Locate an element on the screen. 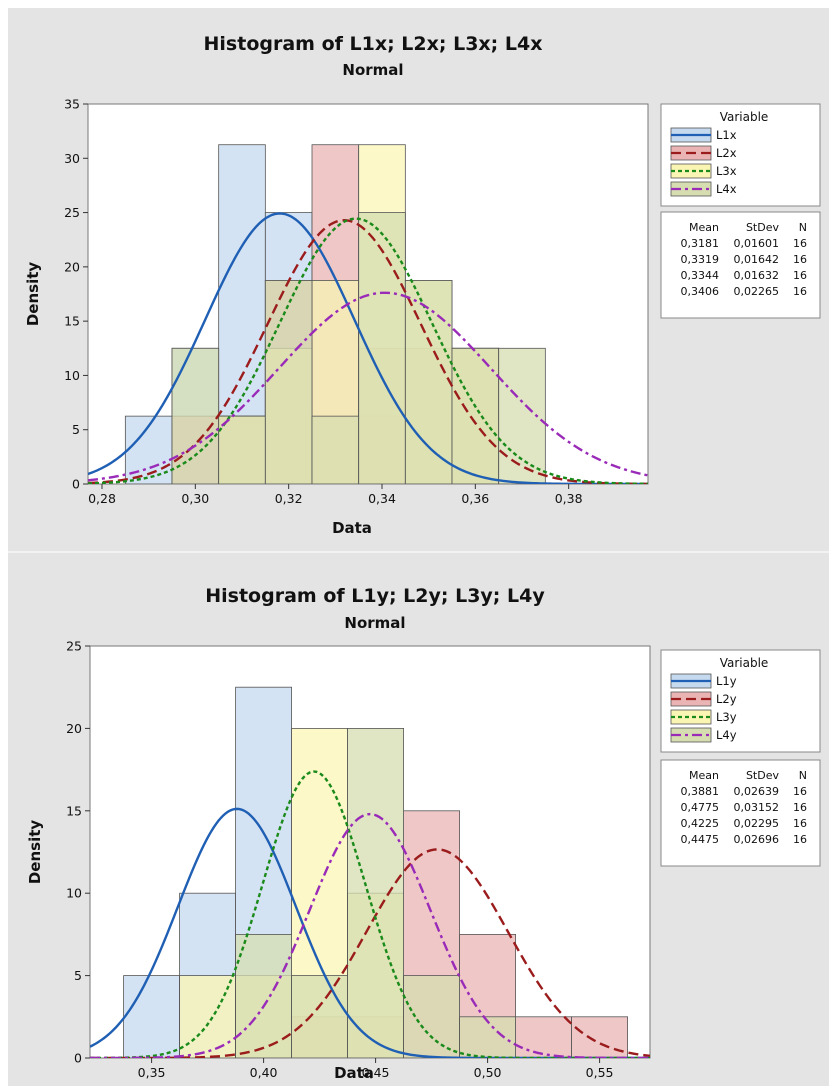  panel-divider is located at coordinates (418, 552).